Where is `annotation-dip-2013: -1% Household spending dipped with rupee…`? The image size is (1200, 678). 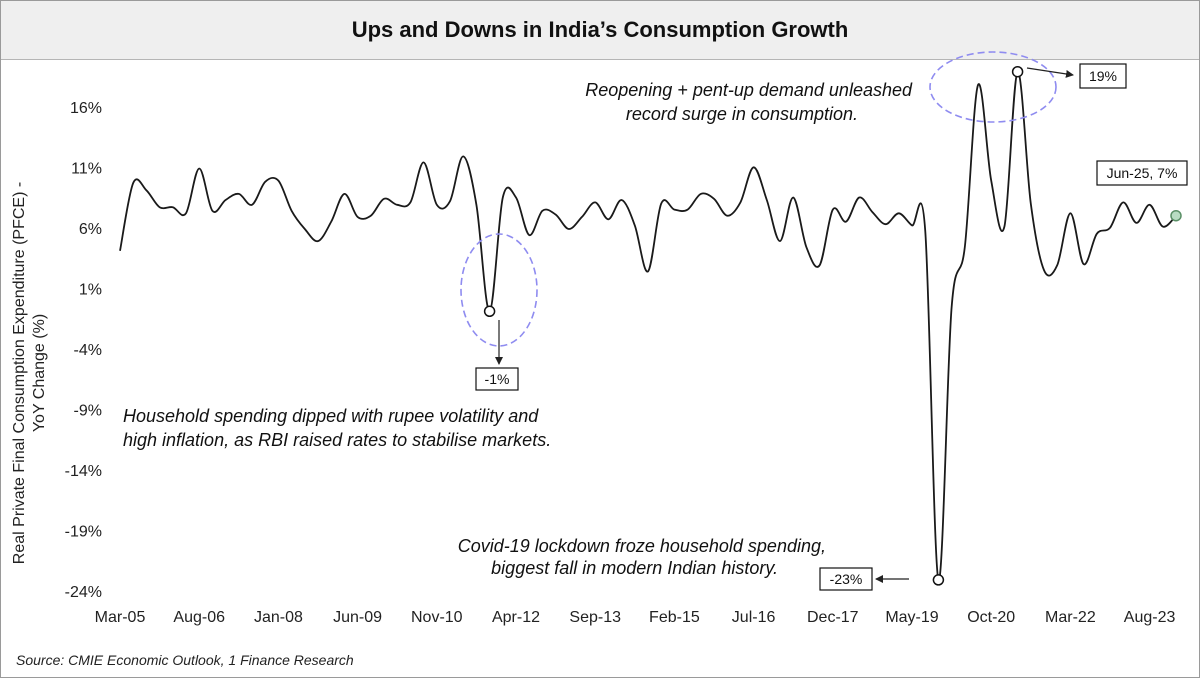 annotation-dip-2013: -1% Household spending dipped with rupee… is located at coordinates (337, 341).